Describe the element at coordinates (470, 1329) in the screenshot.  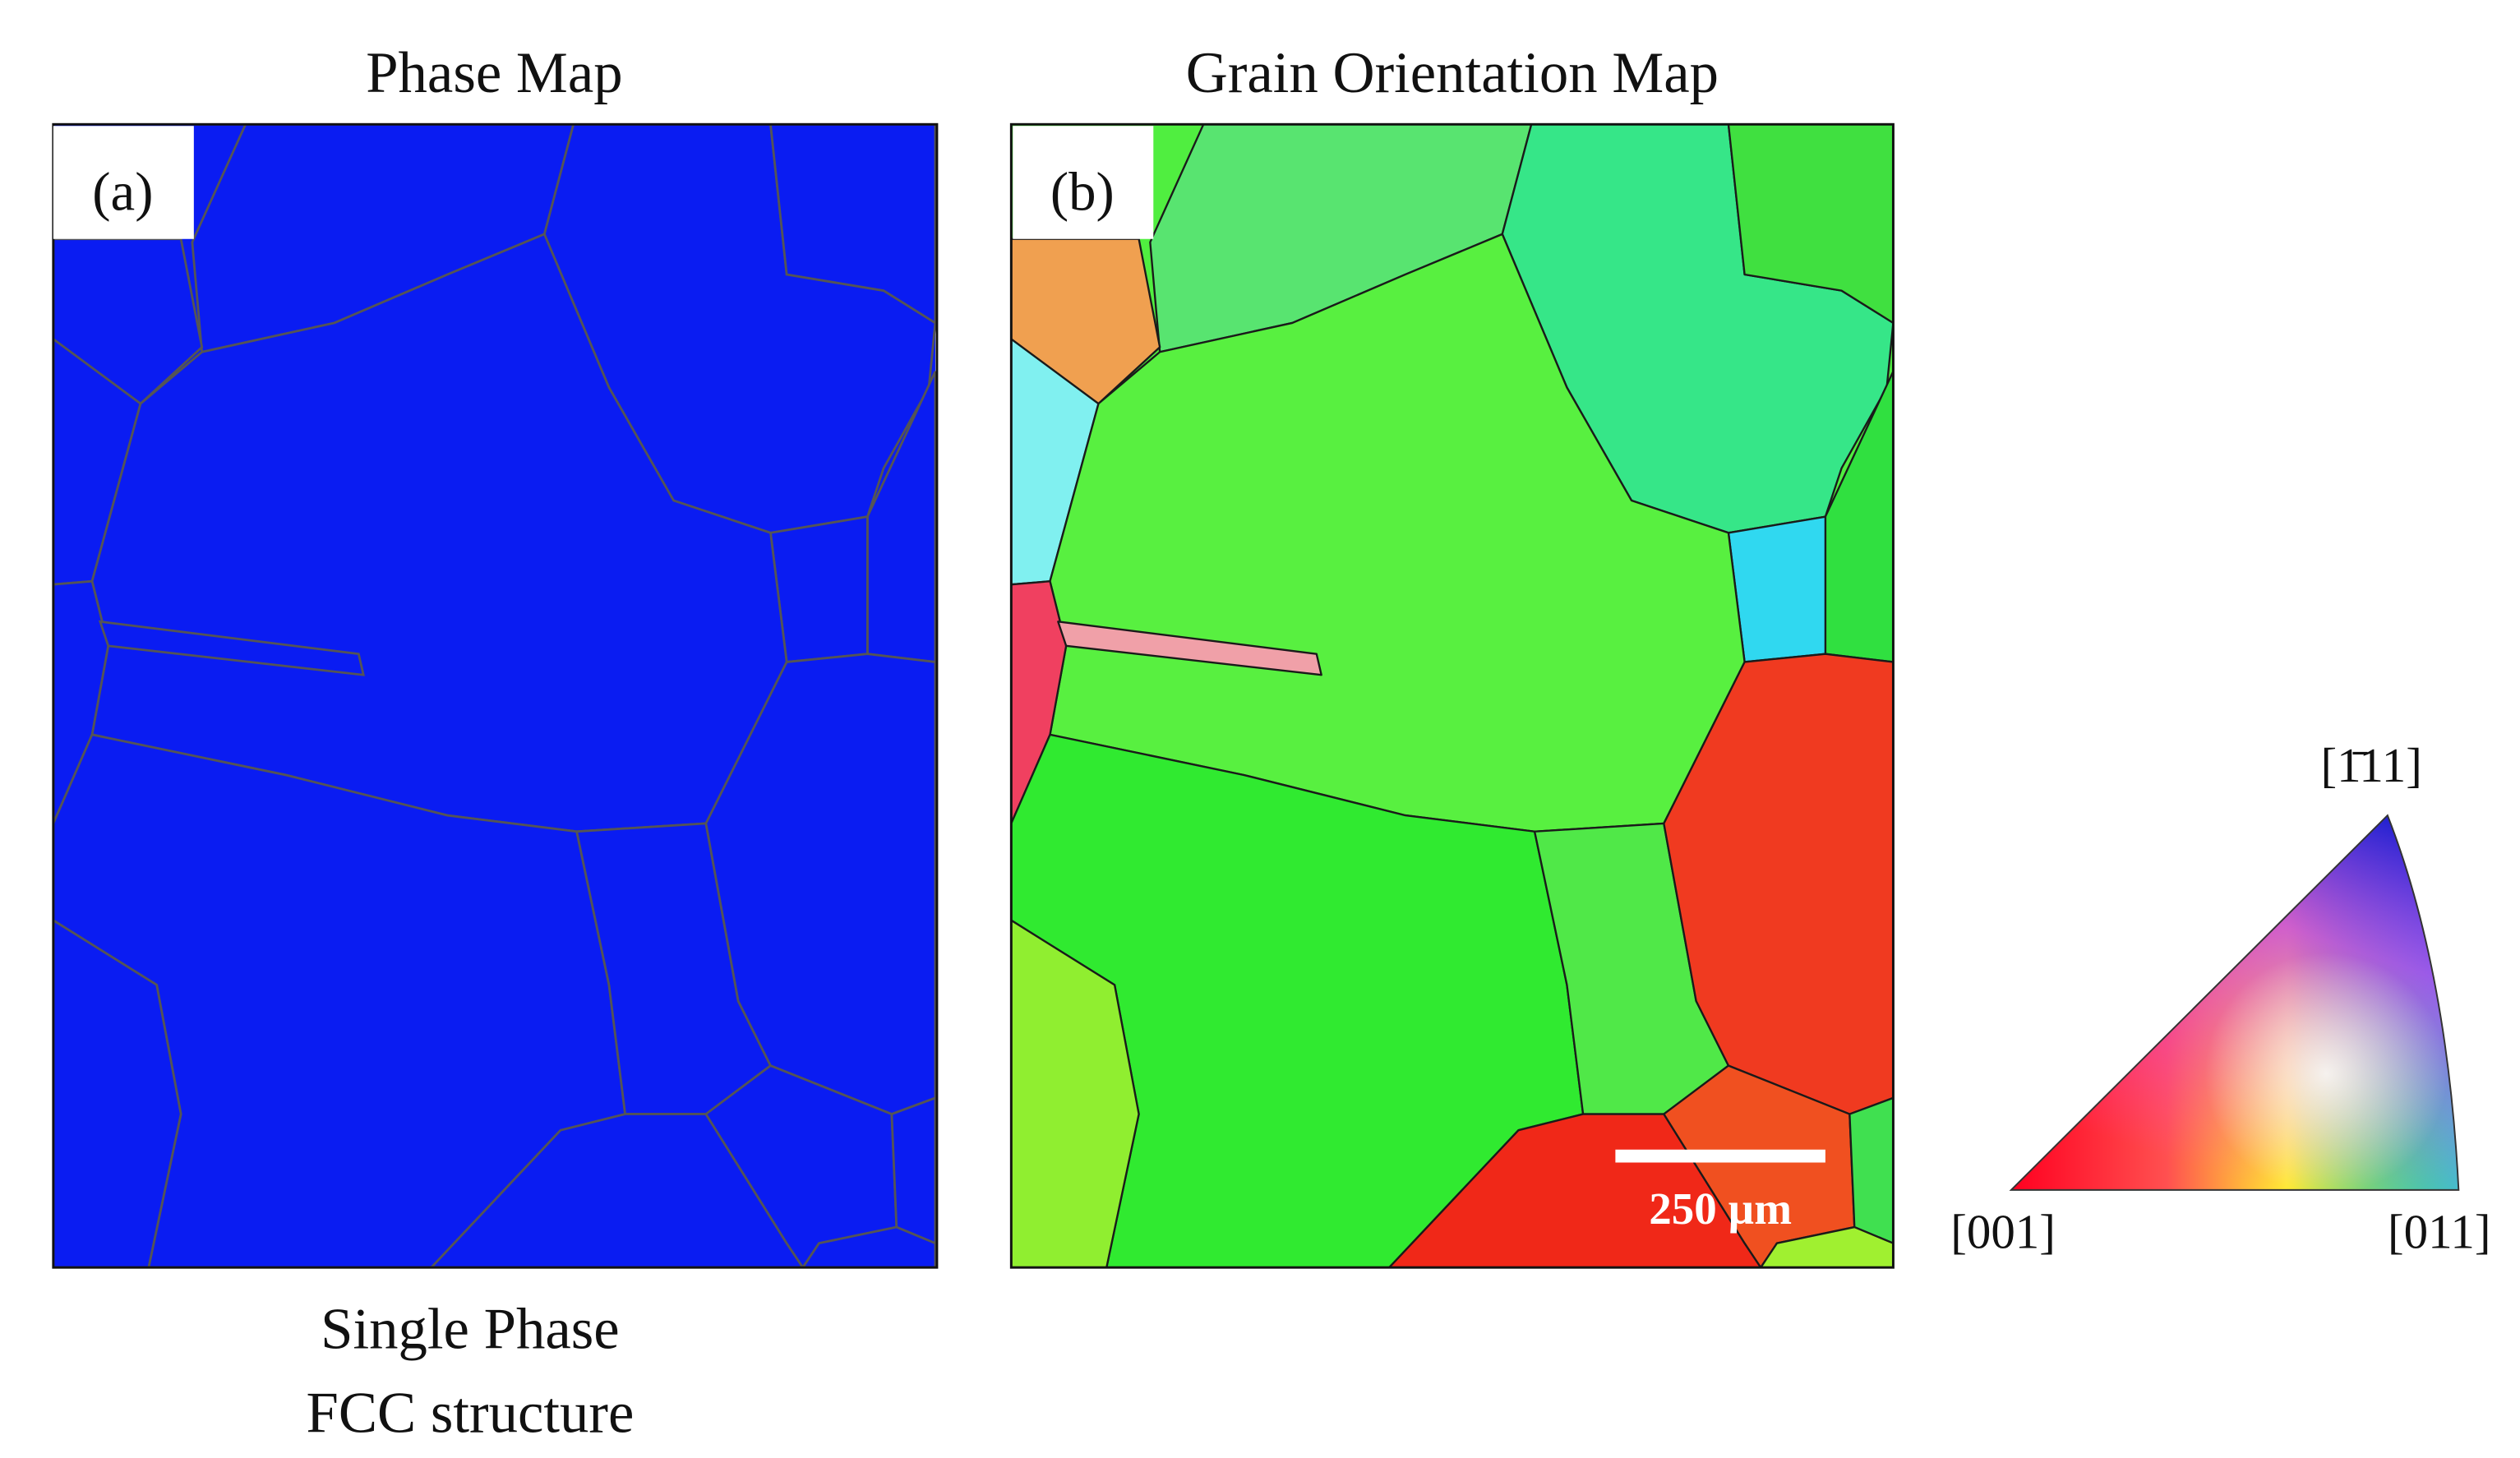
I see `caption: Single Phase` at that location.